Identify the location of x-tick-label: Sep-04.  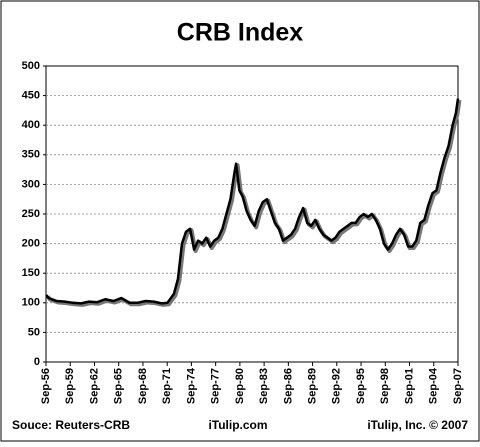
(434, 385).